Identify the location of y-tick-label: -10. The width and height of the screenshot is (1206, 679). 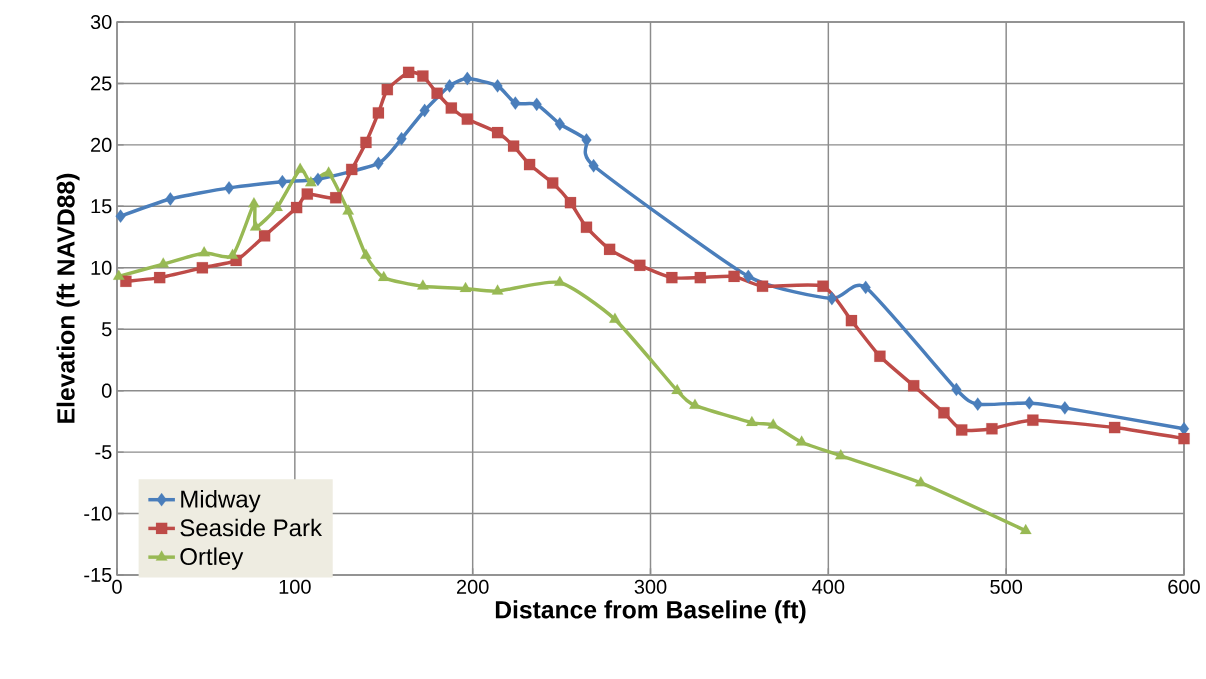
(98, 513).